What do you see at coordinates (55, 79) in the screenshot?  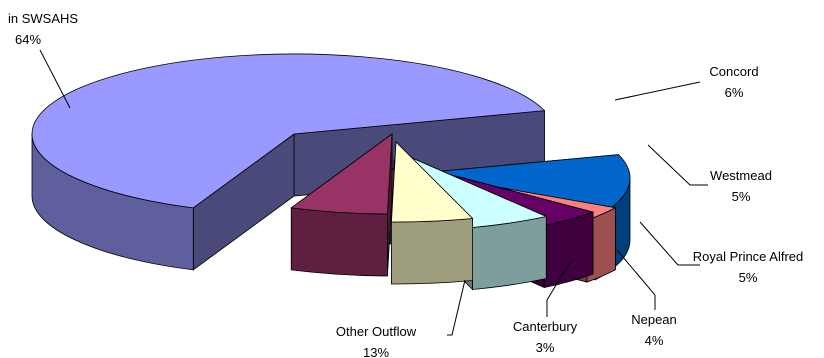 I see `leader-line-in-swsahs` at bounding box center [55, 79].